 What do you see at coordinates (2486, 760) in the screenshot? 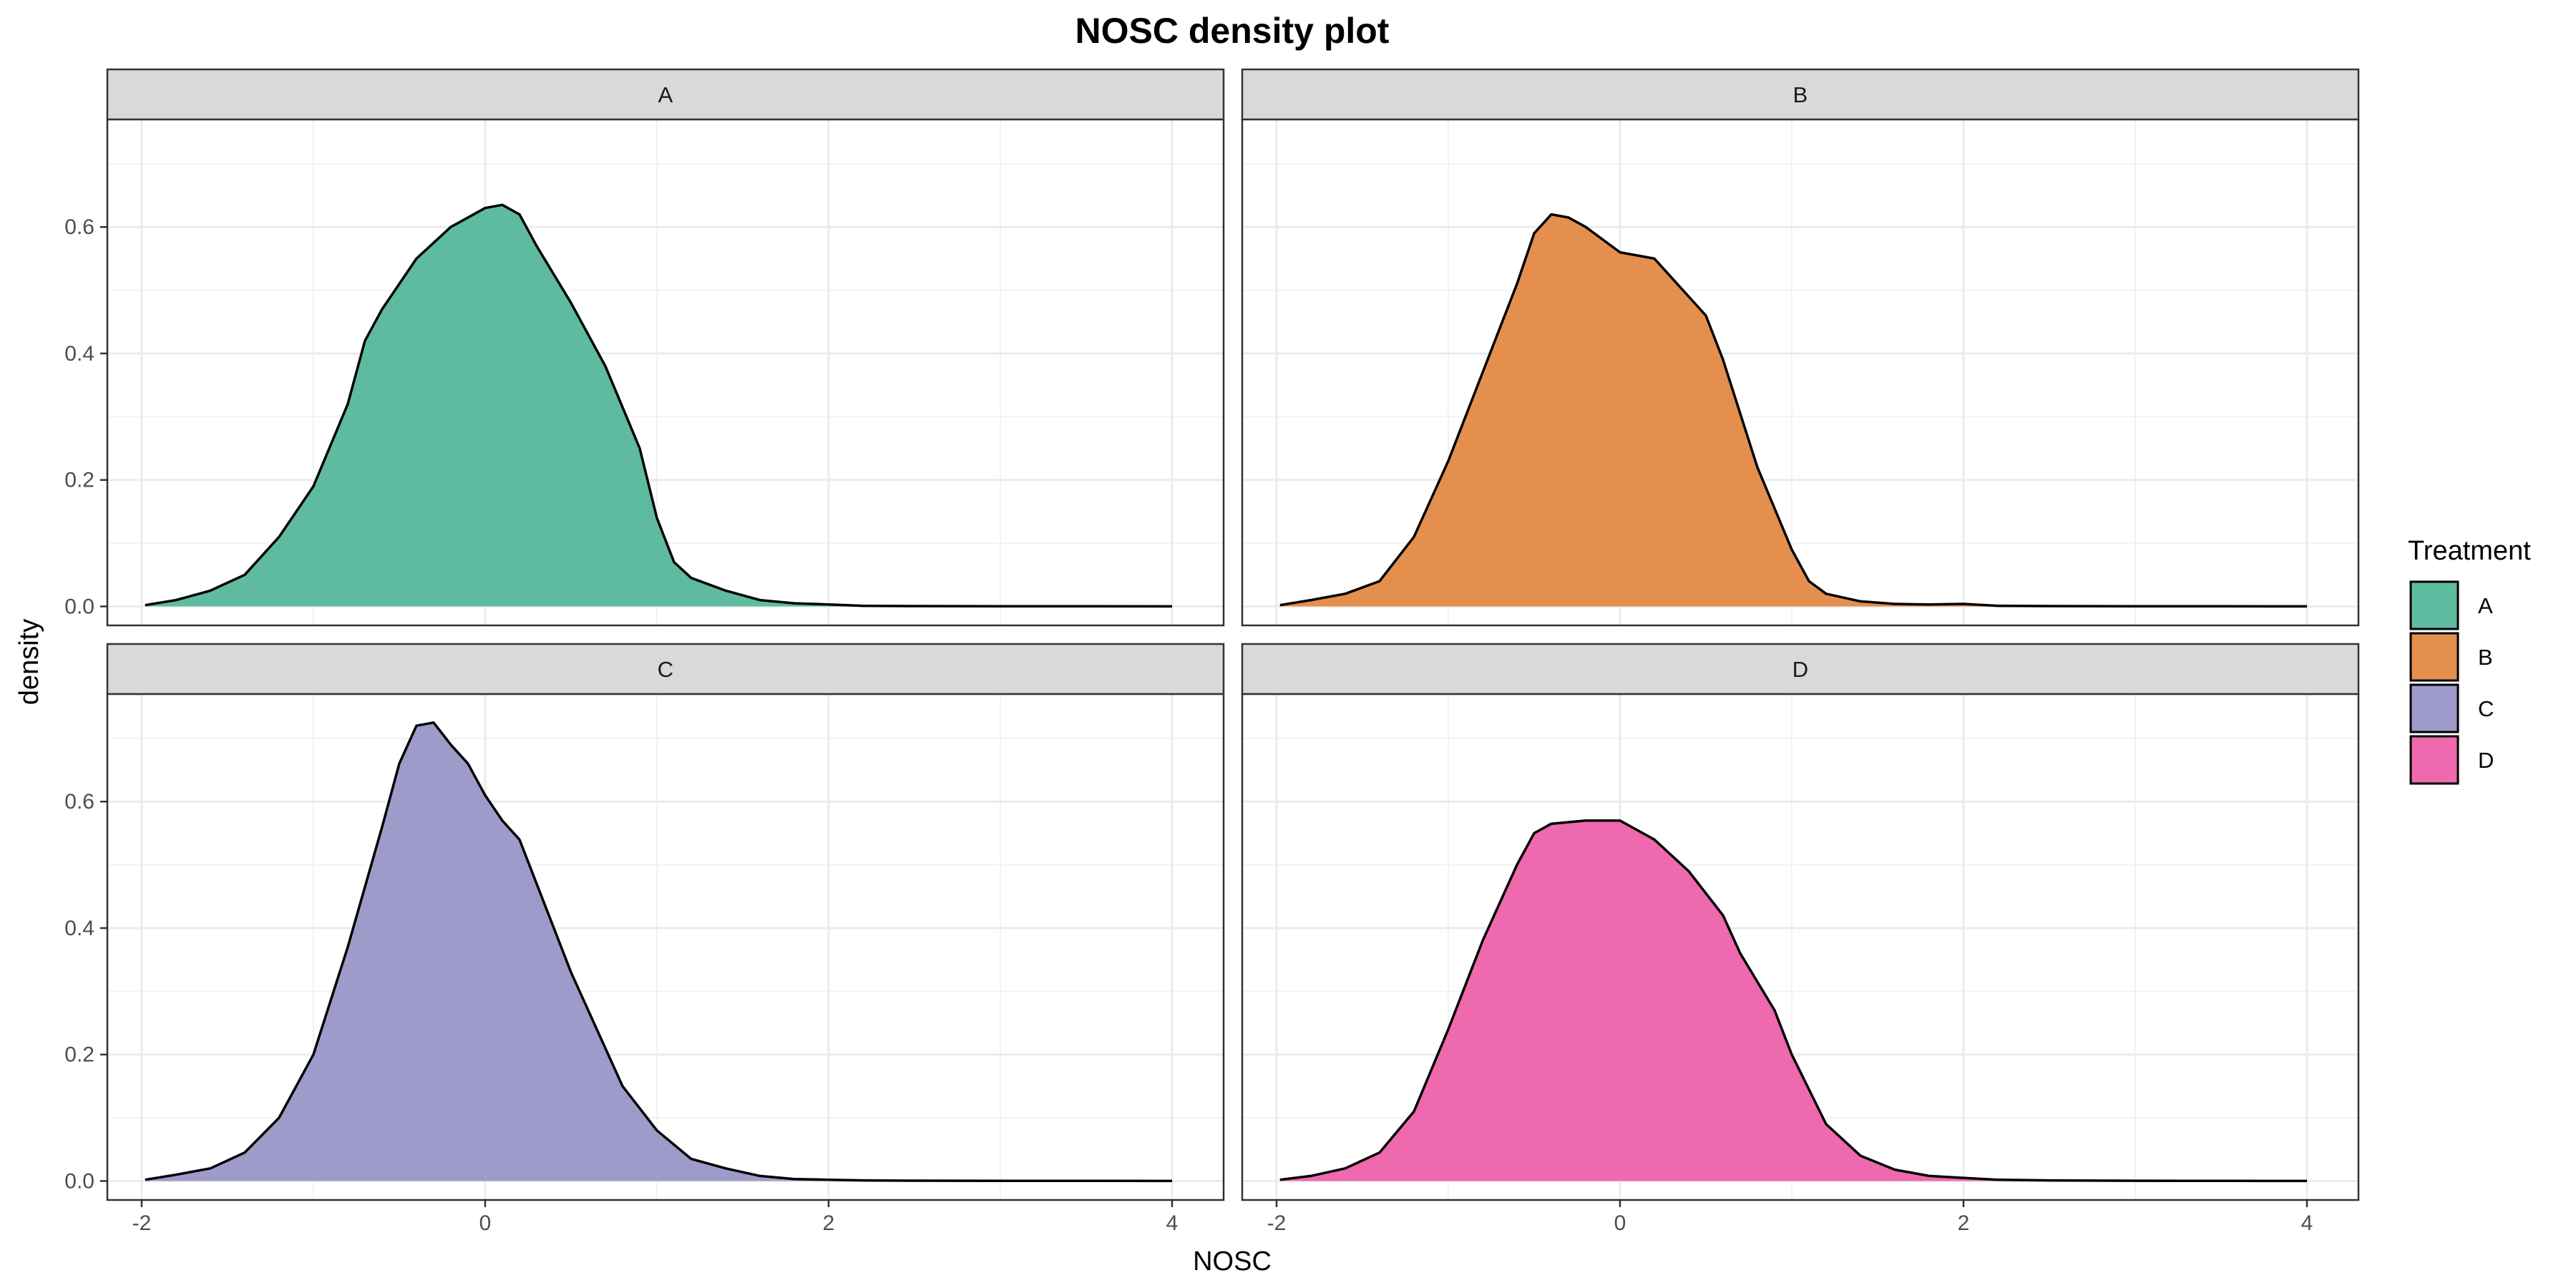
I see `legend-label-d: D` at bounding box center [2486, 760].